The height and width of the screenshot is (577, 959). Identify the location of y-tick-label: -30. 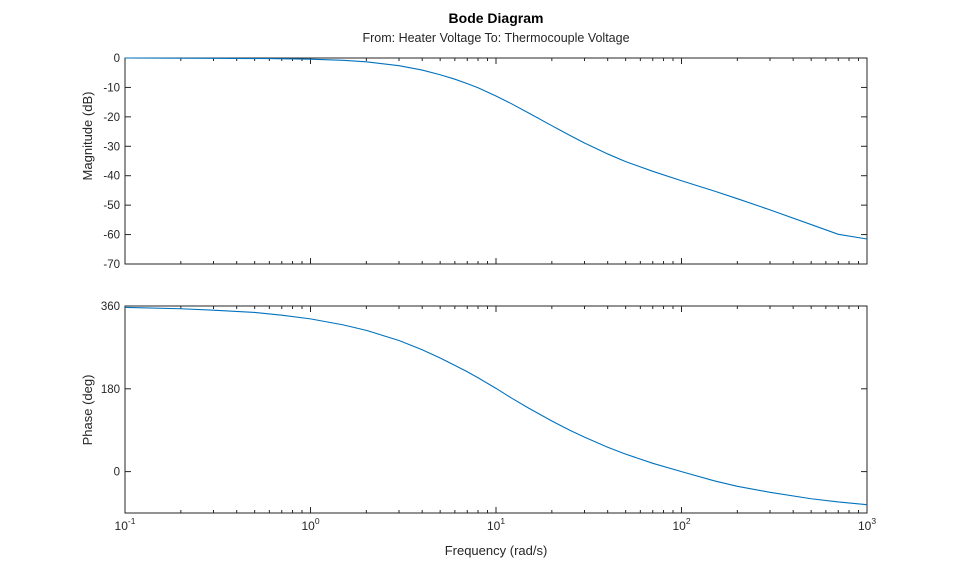
(111, 147).